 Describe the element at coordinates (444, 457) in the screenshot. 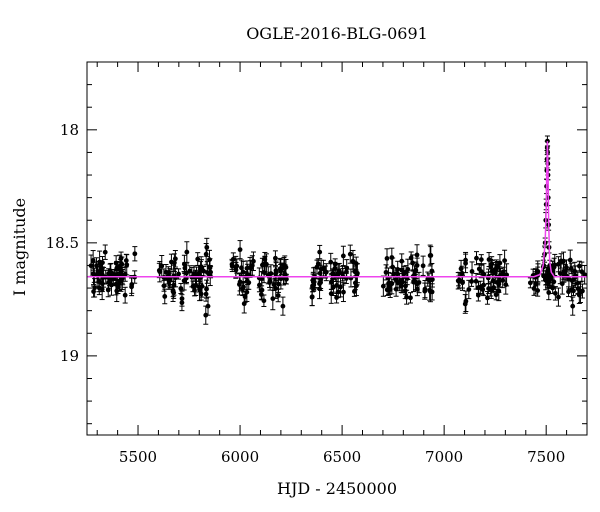

I see `x-tick-label: 7000` at that location.